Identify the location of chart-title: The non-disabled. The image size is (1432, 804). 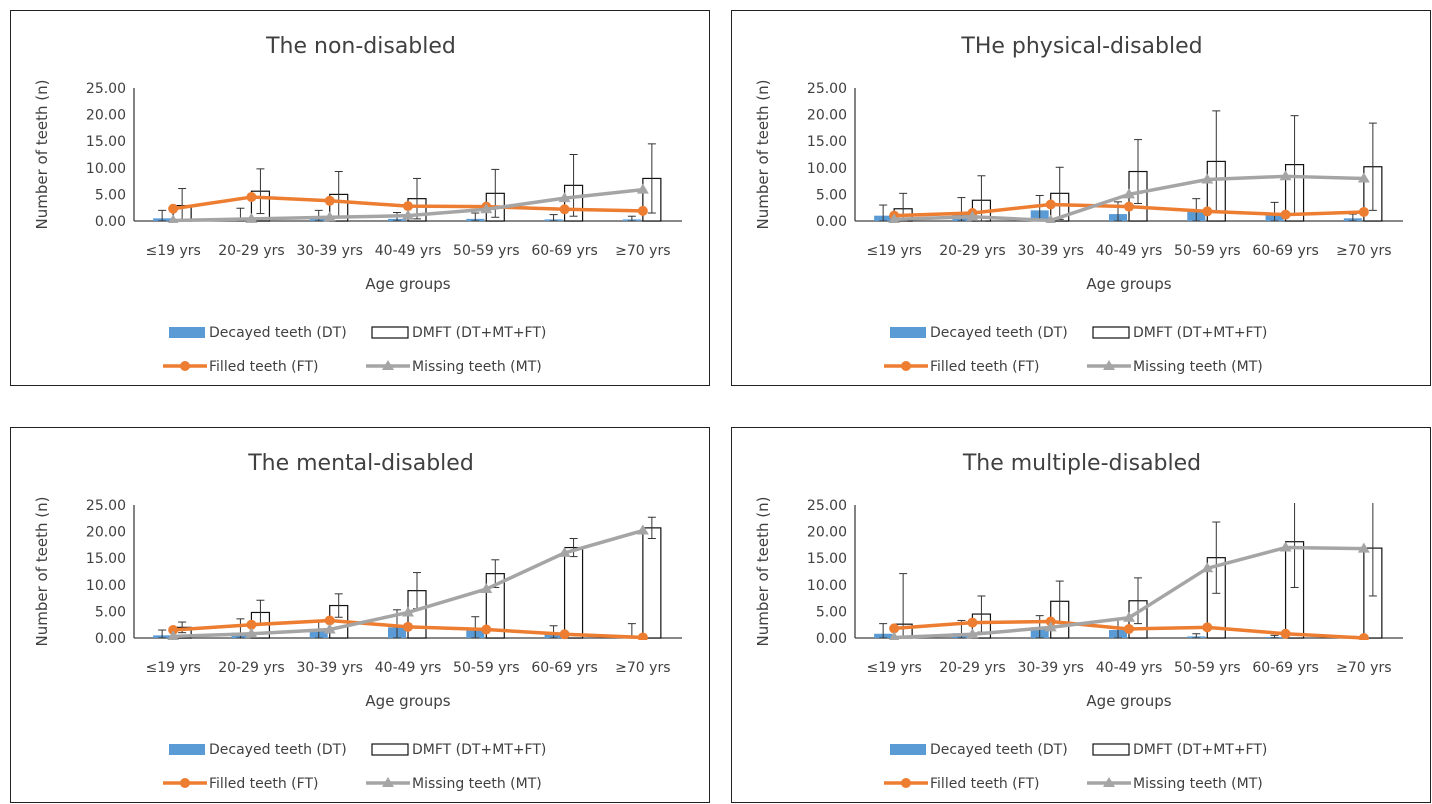
(360, 46).